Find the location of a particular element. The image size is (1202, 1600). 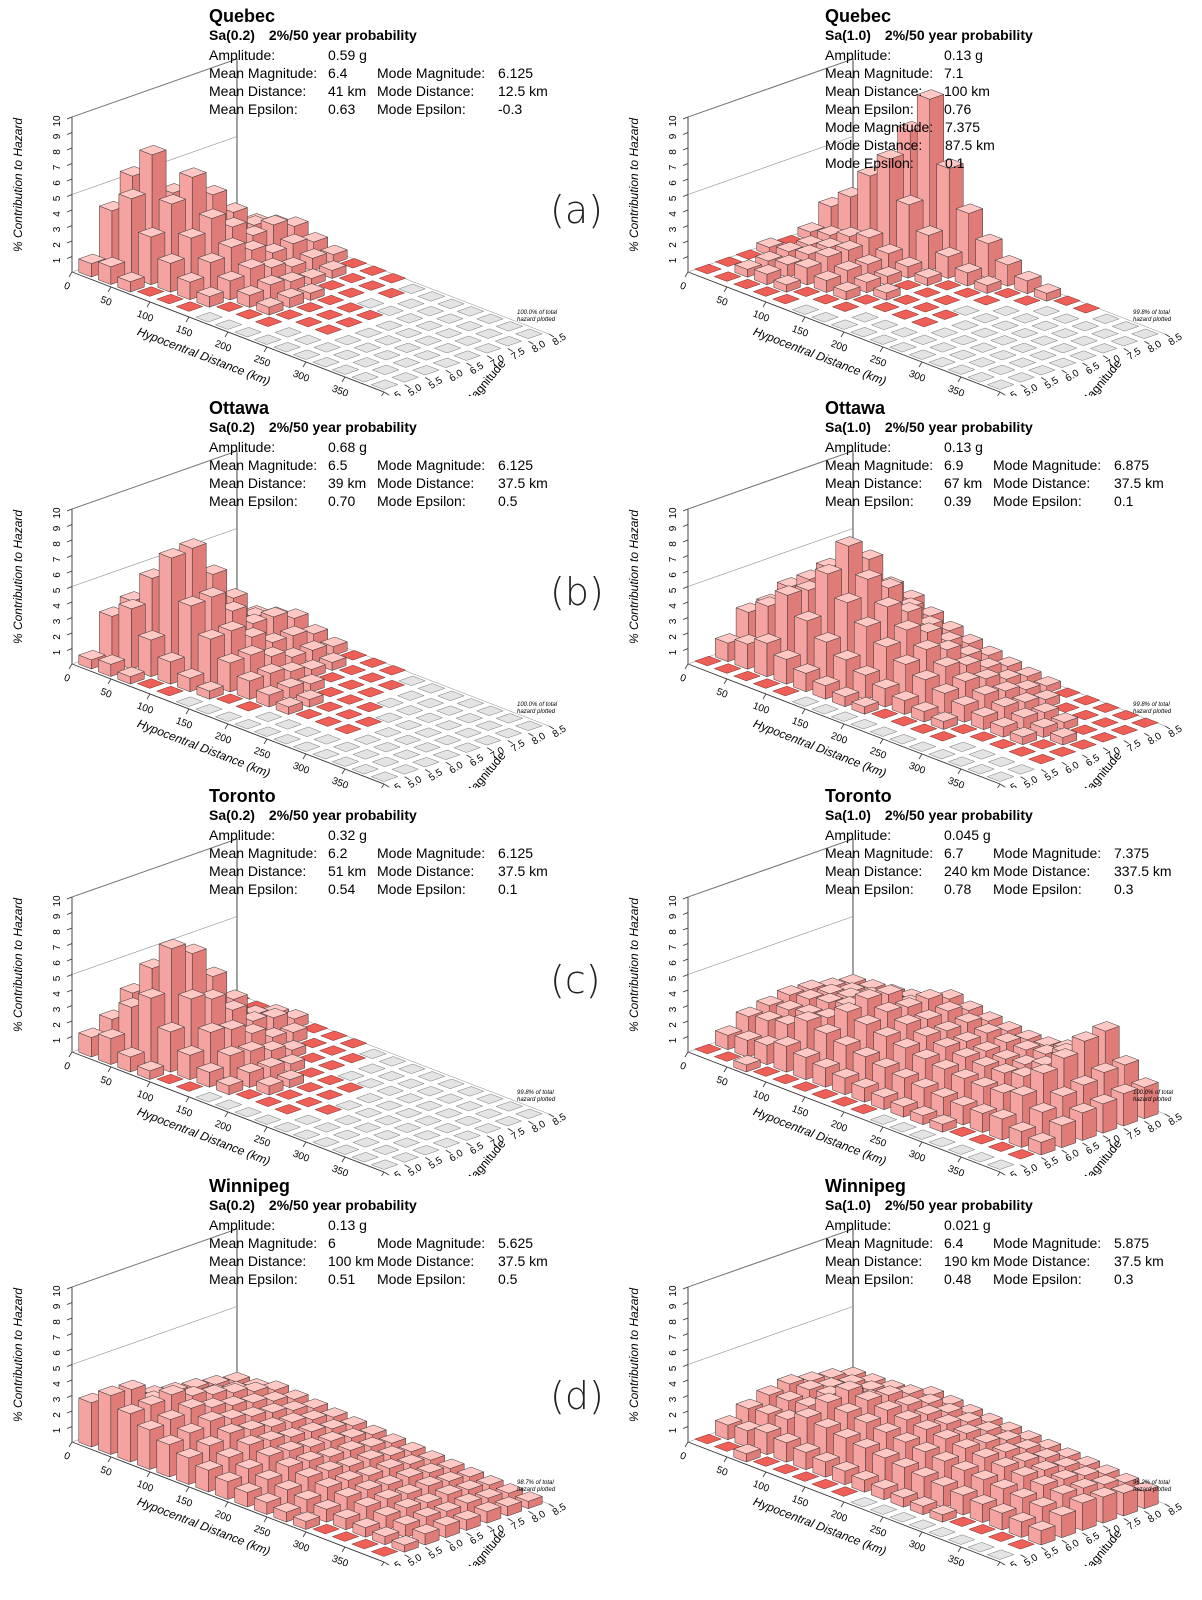

probability-level: 2%/50 year probability is located at coordinates (342, 35).